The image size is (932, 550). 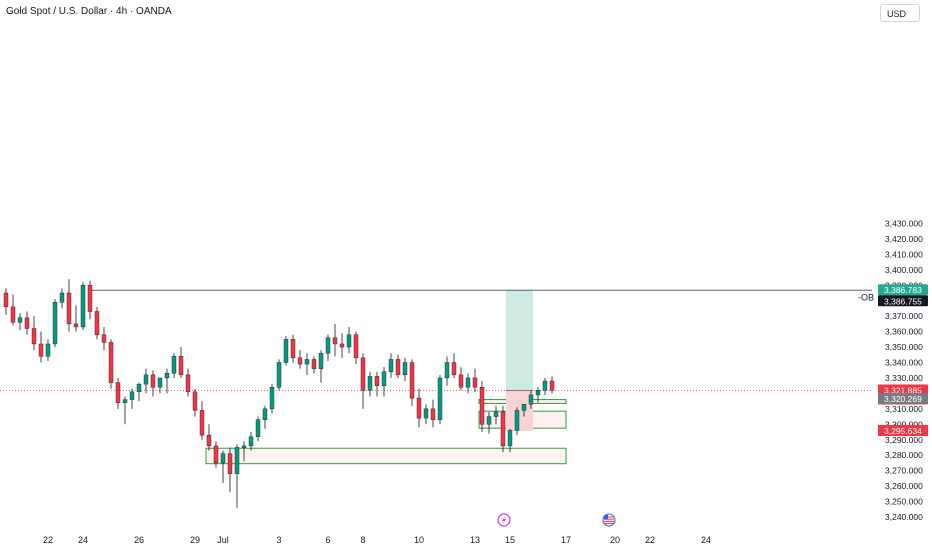 What do you see at coordinates (475, 540) in the screenshot?
I see `x-tick-label: 13` at bounding box center [475, 540].